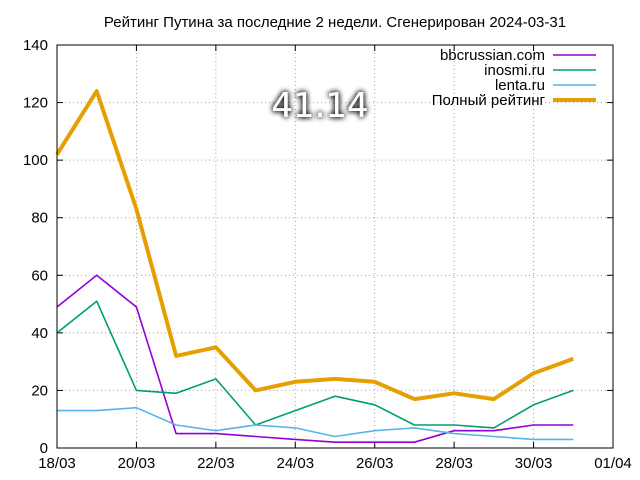  What do you see at coordinates (319, 106) in the screenshot?
I see `big-label: 41.14` at bounding box center [319, 106].